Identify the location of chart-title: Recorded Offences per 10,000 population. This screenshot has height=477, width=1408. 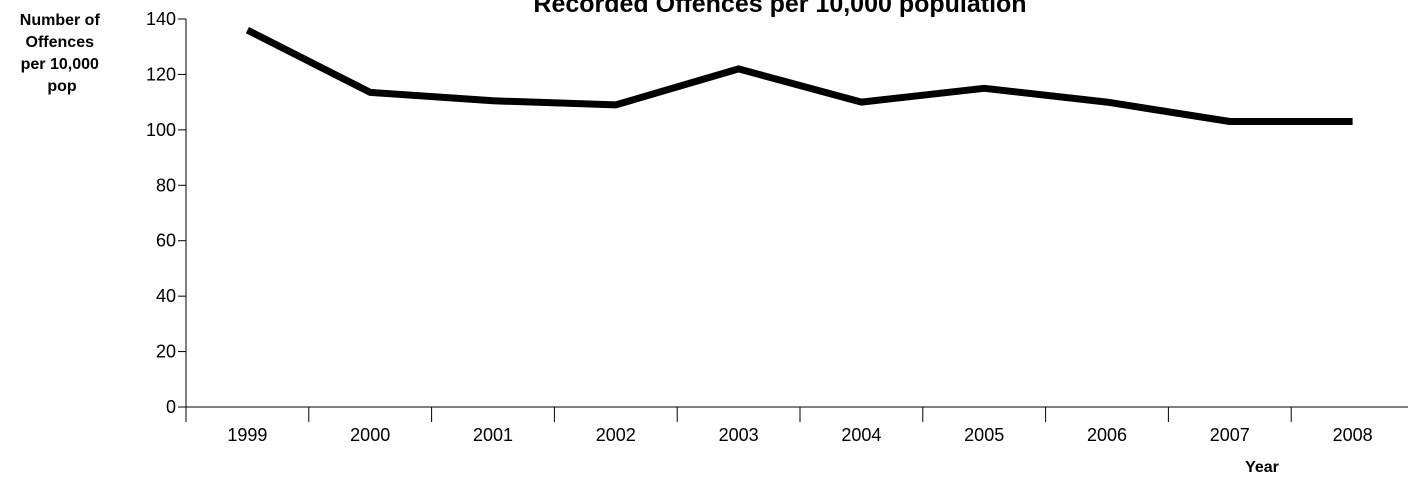
(779, 9).